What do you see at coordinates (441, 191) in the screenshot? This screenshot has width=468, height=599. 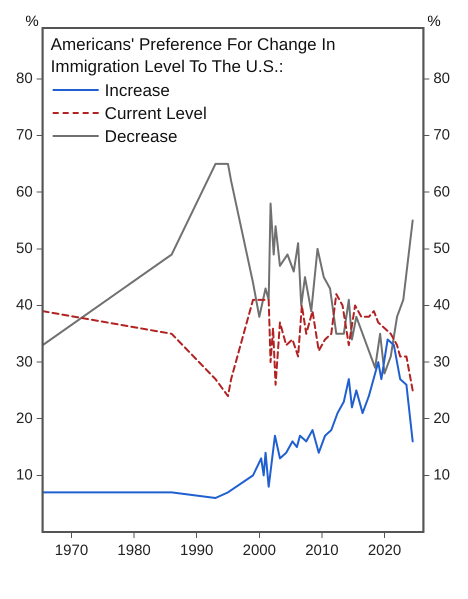 I see `y2-tick-label: 60` at bounding box center [441, 191].